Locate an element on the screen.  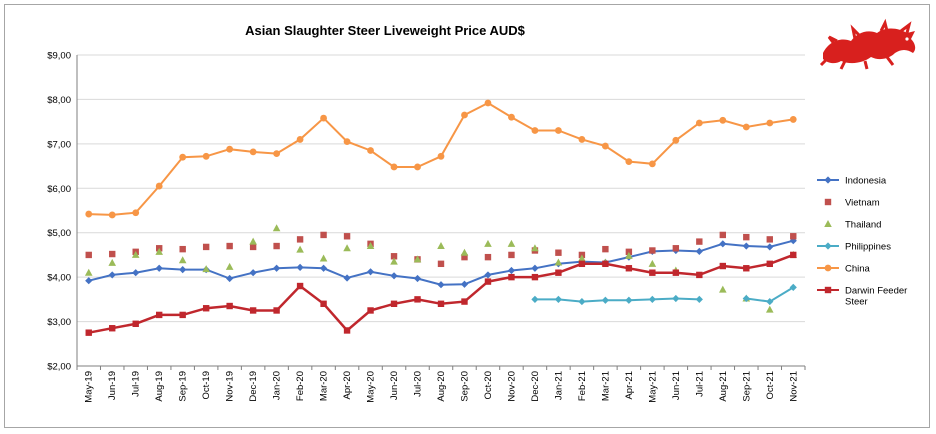
legend-label-line: Darwin Feeder is located at coordinates (876, 291).